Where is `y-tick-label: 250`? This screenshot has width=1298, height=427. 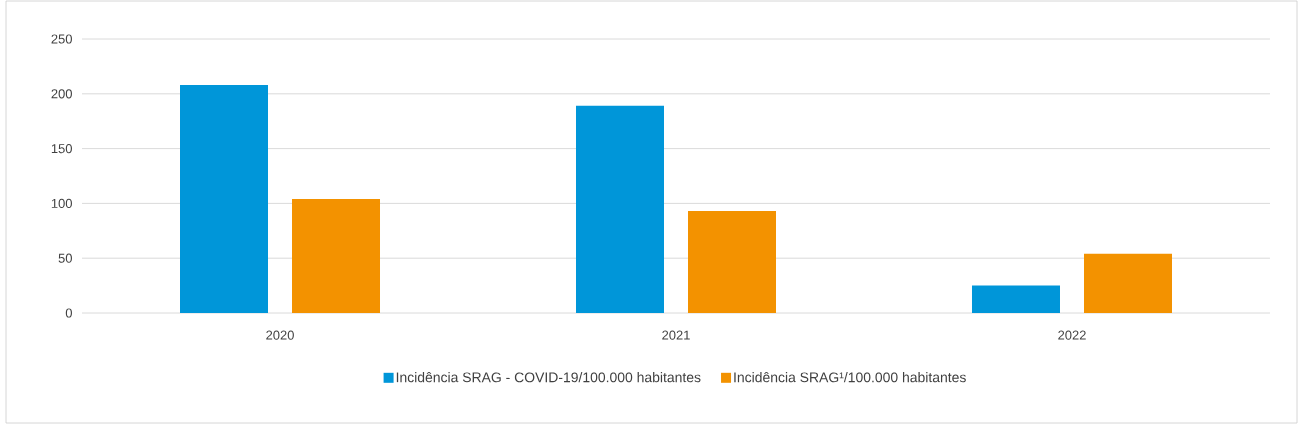
y-tick-label: 250 is located at coordinates (61, 39).